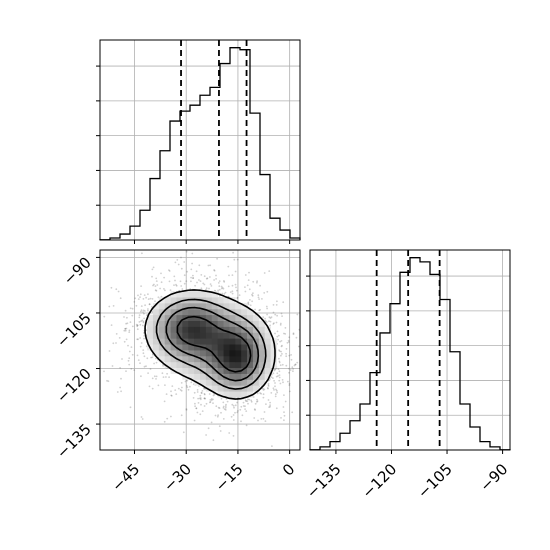  Describe the element at coordinates (410, 350) in the screenshot. I see `histogram-frame-param2` at that location.